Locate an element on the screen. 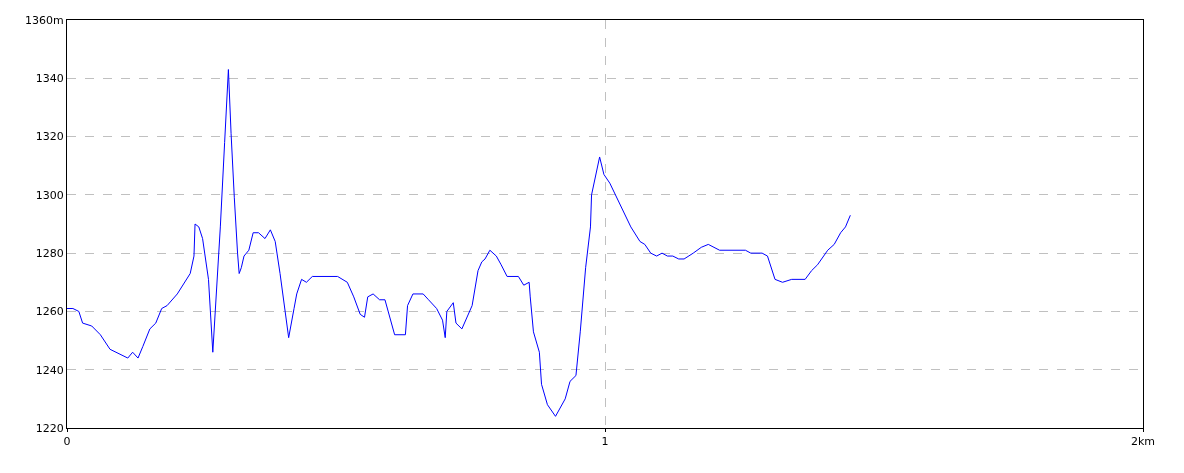 The width and height of the screenshot is (1184, 473). x-tick-label: 2km is located at coordinates (1143, 442).